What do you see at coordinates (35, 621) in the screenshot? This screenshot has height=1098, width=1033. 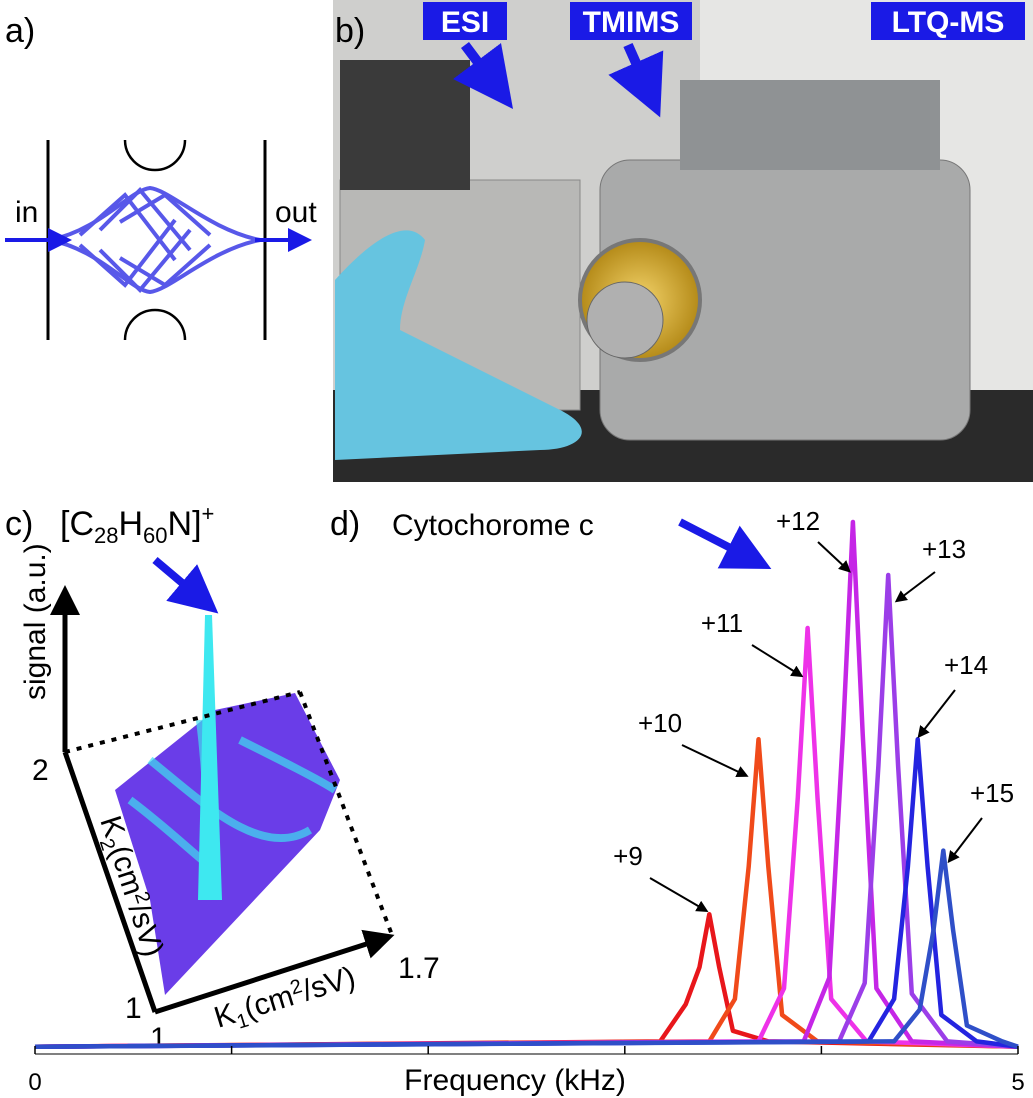 I see `signal-label: signal (a.u.)` at bounding box center [35, 621].